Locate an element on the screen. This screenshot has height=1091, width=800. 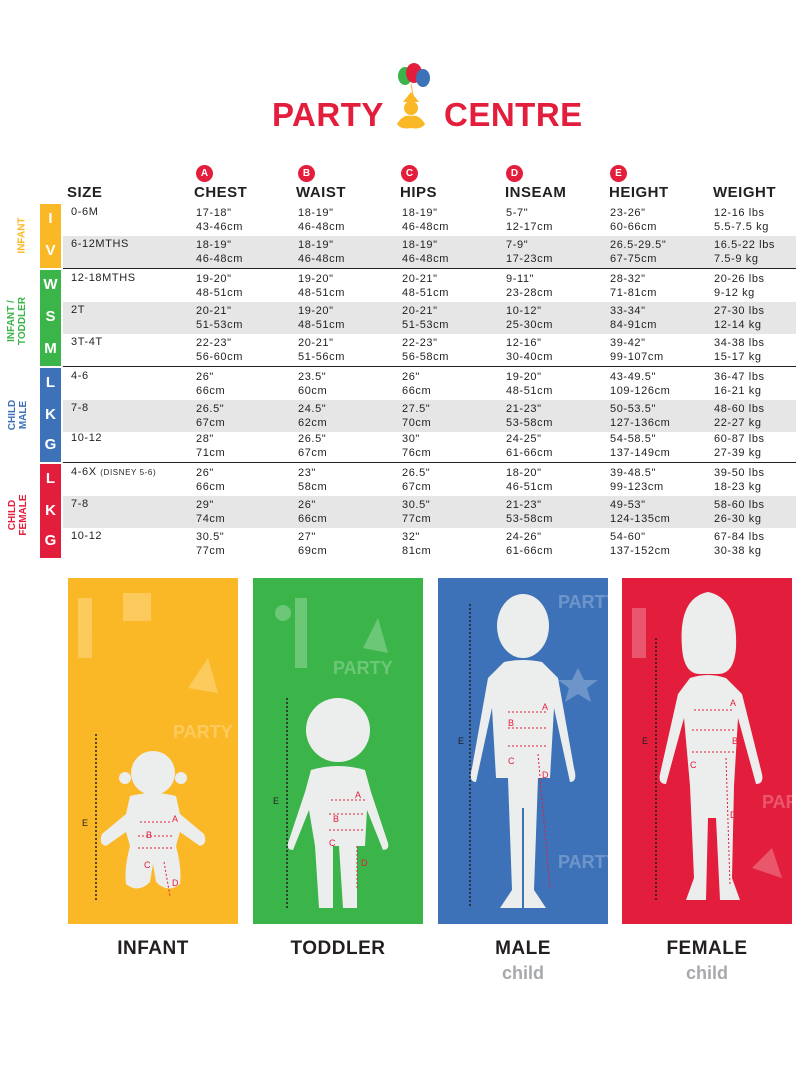
group-label-infant-toddler: INFANT / TODDLER is located at coordinates (17, 321).